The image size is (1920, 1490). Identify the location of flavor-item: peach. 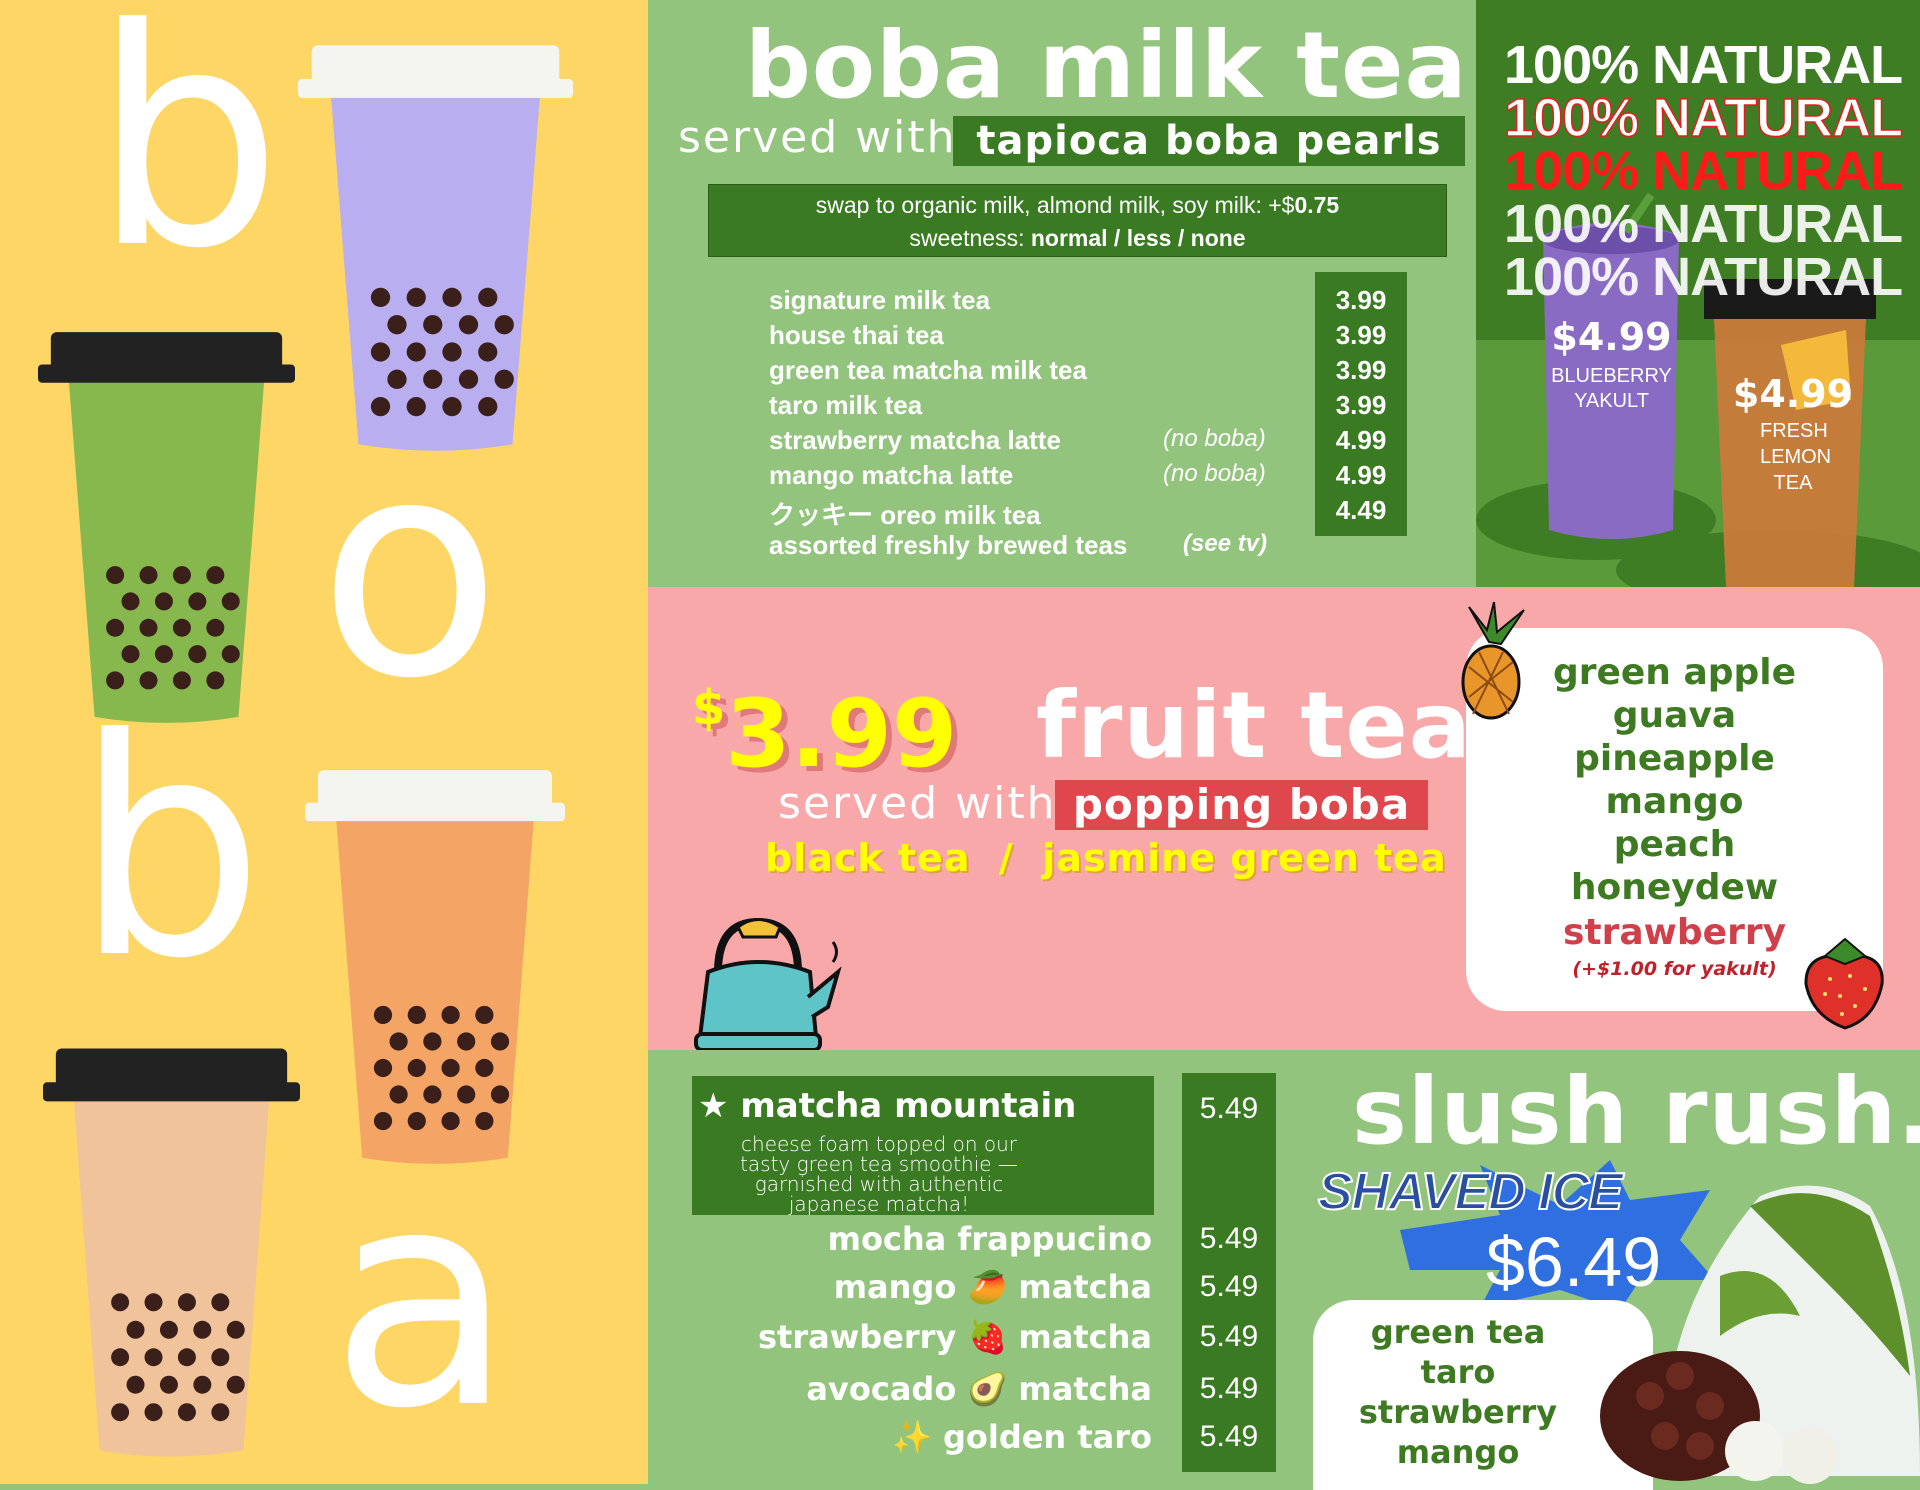
(1674, 844).